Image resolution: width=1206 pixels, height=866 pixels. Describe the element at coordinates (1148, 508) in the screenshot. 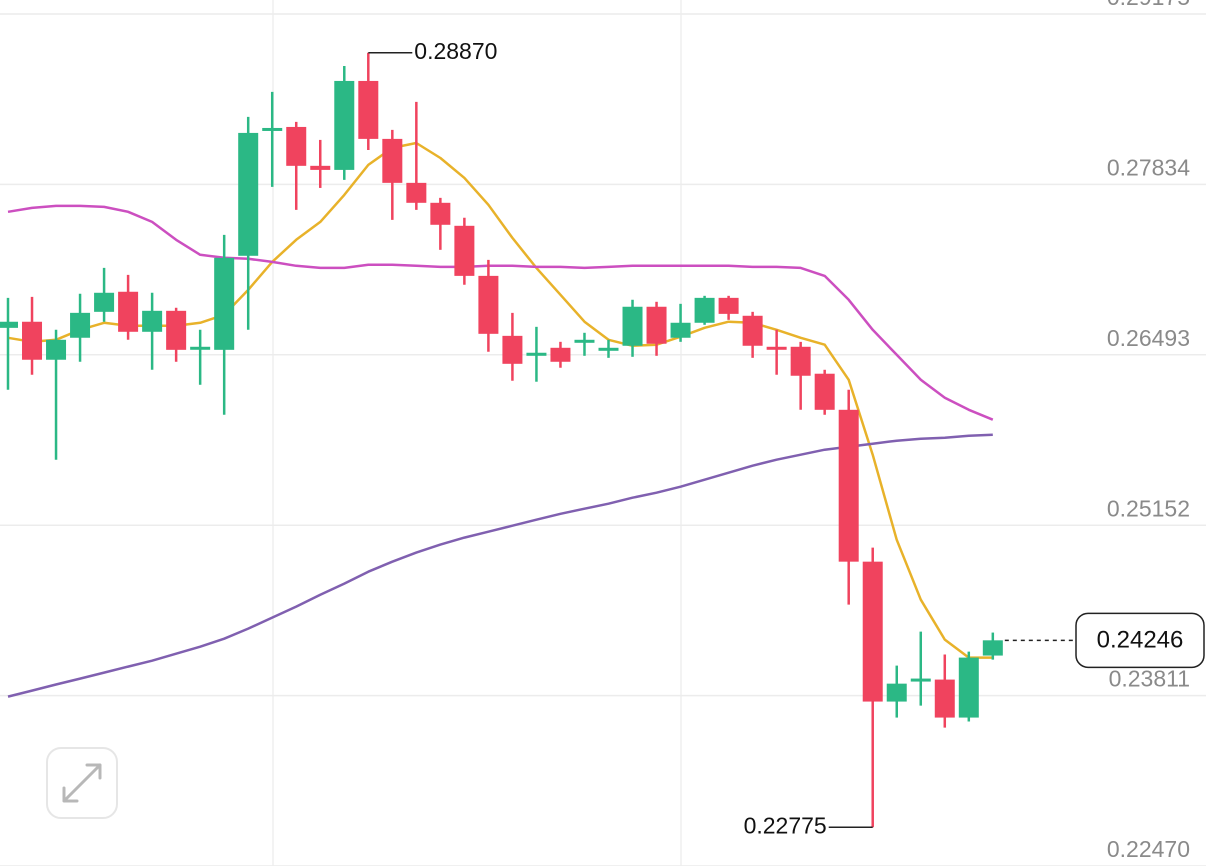

I see `y-tick-label: 0.25152` at that location.